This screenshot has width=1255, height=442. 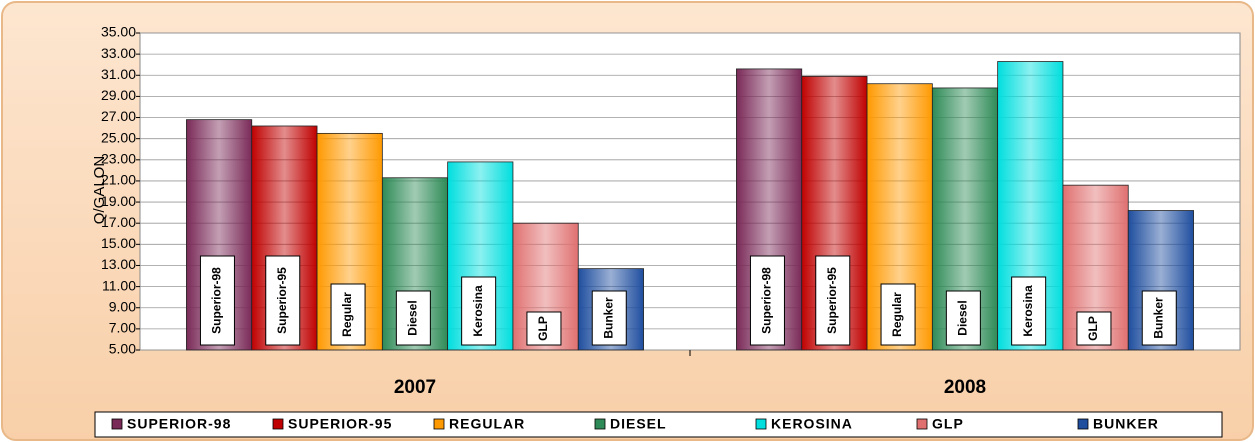 I want to click on y-tick-label: 25.00, so click(x=118, y=137).